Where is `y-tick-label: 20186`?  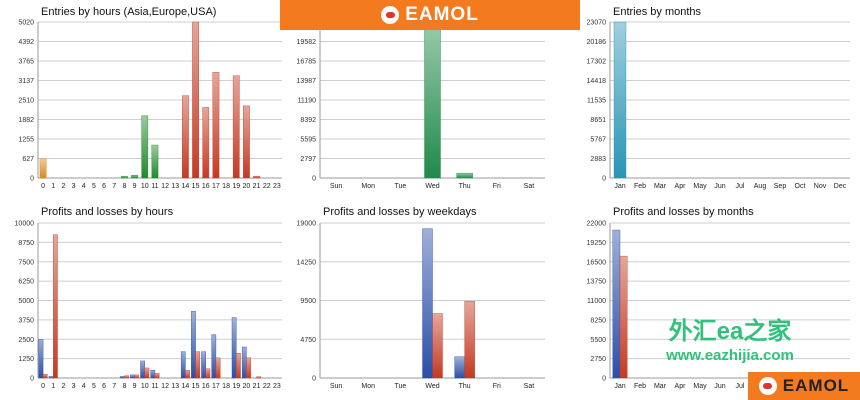 y-tick-label: 20186 is located at coordinates (597, 42).